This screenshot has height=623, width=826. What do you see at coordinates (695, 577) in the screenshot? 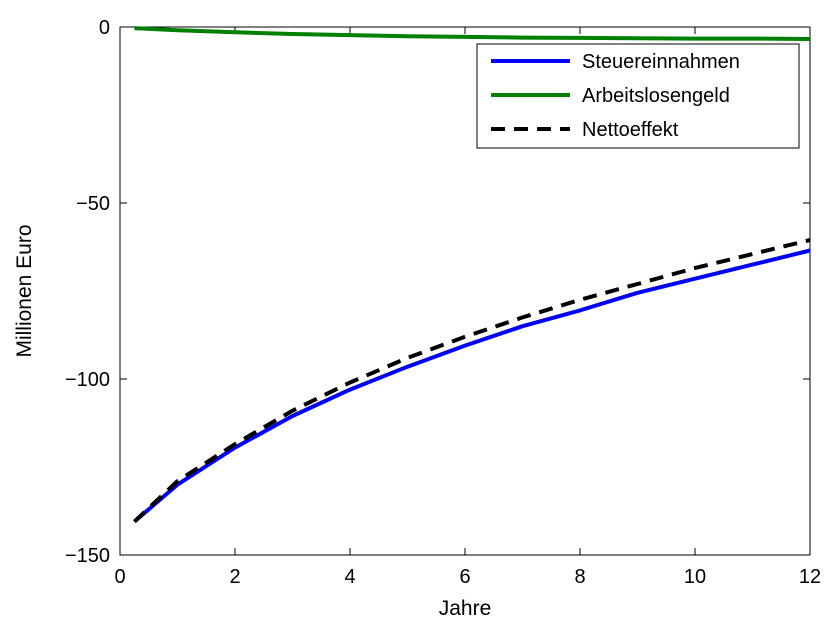
I see `x-tick-label: 10` at bounding box center [695, 577].